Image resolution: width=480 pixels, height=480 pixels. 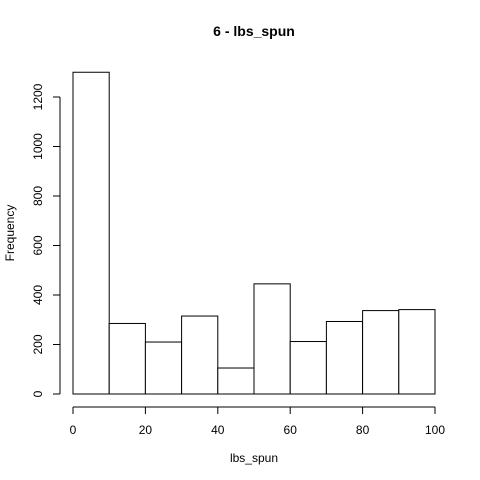 What do you see at coordinates (38, 146) in the screenshot?
I see `y-tick-label: 1000` at bounding box center [38, 146].